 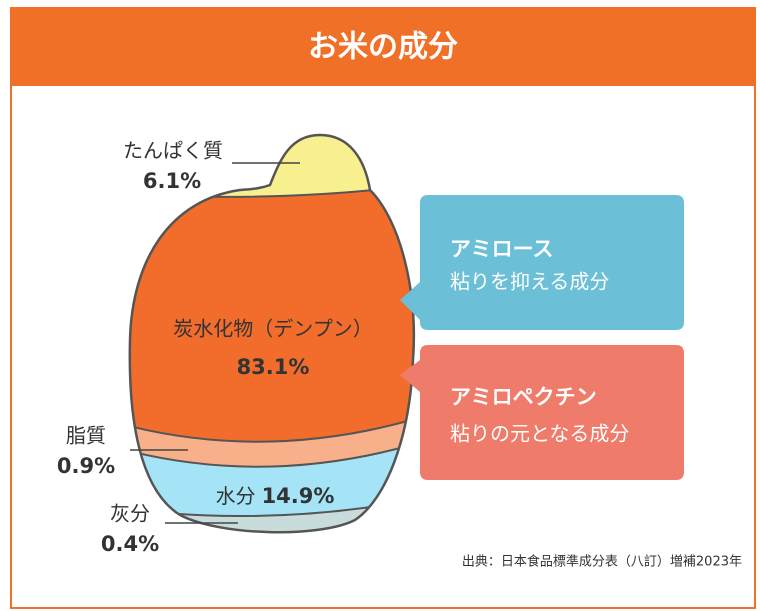 What do you see at coordinates (273, 367) in the screenshot?
I see `component-percent: 83.1%` at bounding box center [273, 367].